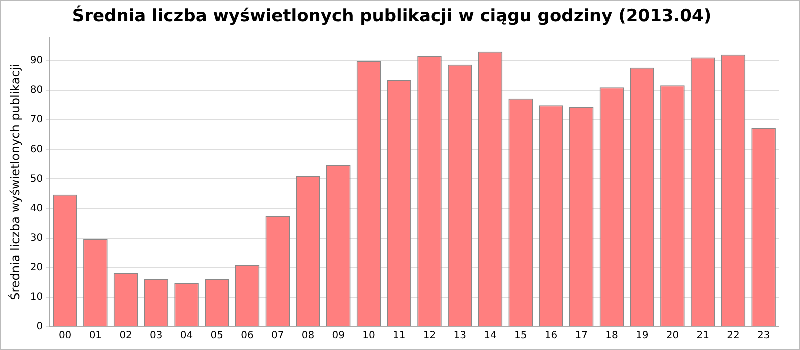 Image resolution: width=800 pixels, height=350 pixels. I want to click on x-tick-label: 12, so click(429, 336).